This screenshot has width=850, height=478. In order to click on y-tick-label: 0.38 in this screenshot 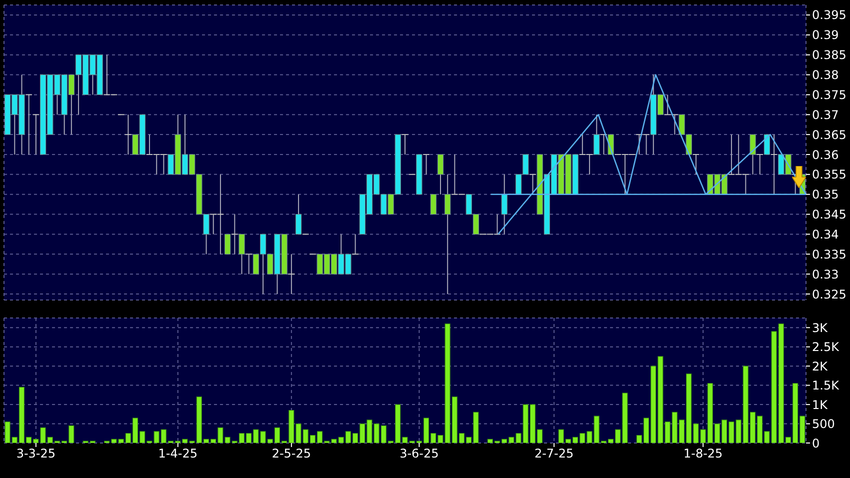, I will do `click(825, 75)`.